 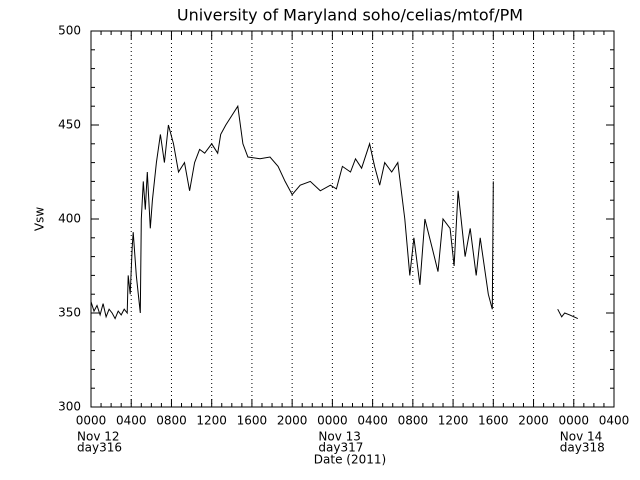 What do you see at coordinates (69, 407) in the screenshot?
I see `y-tick-label: 300` at bounding box center [69, 407].